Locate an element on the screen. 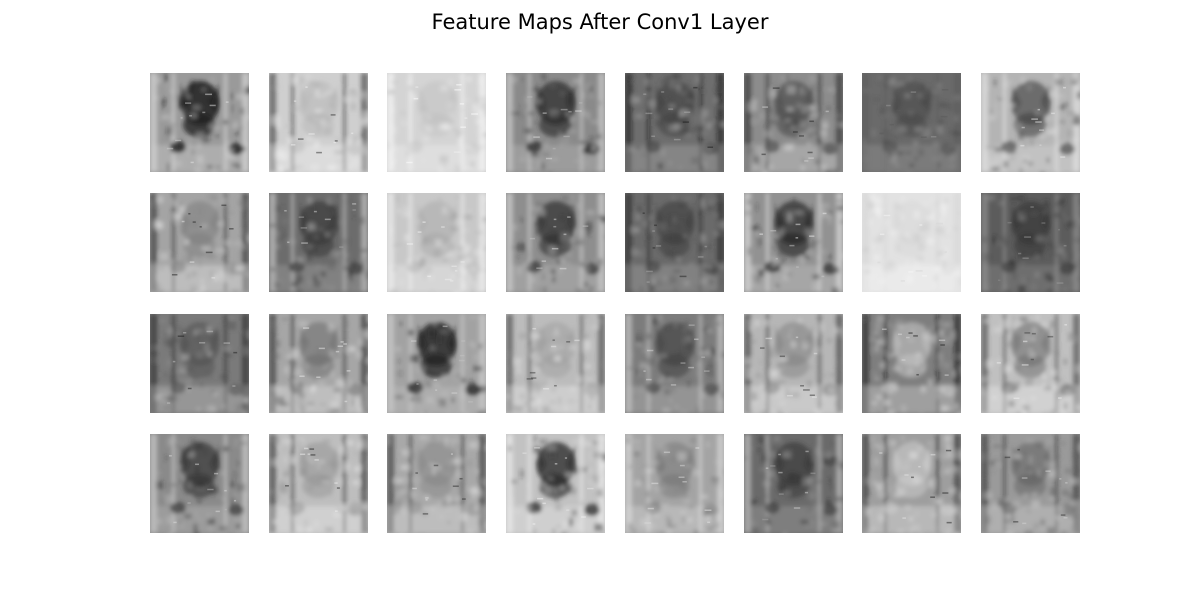 The width and height of the screenshot is (1200, 600). feature-map-r3-c4 is located at coordinates (555, 363).